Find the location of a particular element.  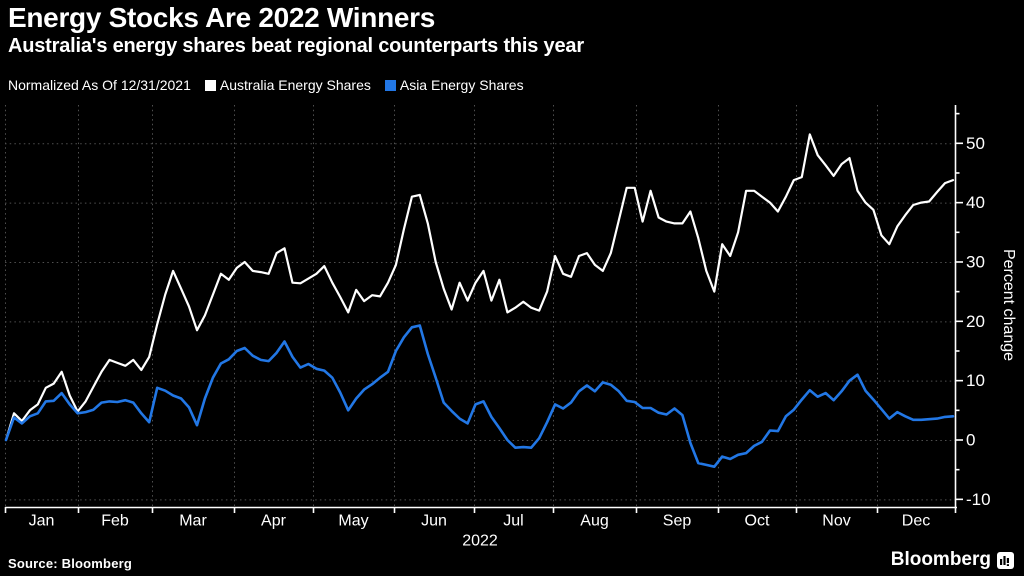

month-label-jul: Jul is located at coordinates (513, 520).